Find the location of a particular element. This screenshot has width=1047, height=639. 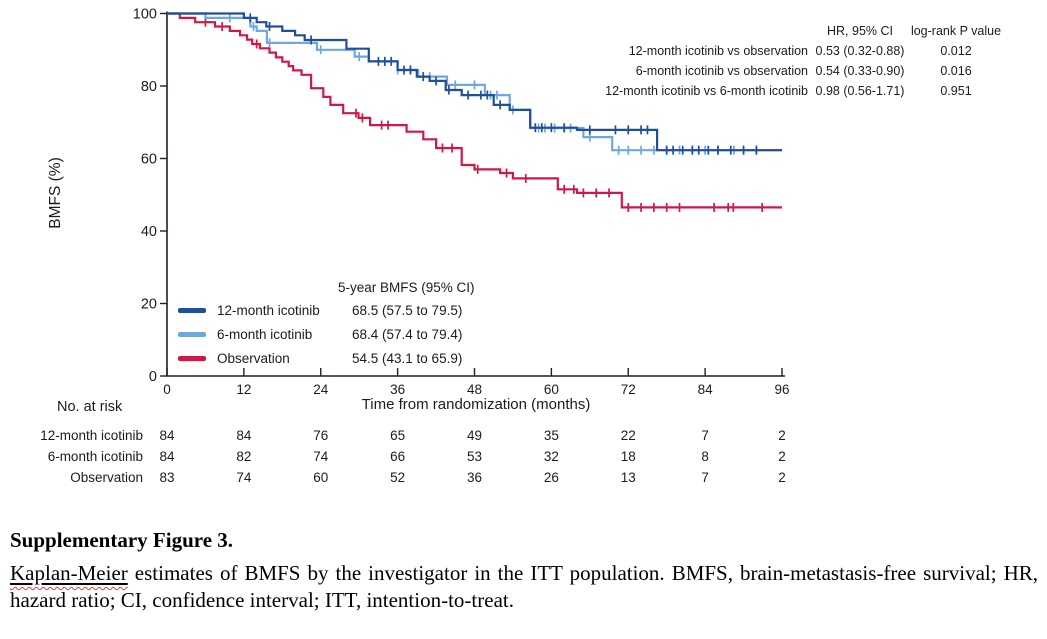

legend-header: 5-year BMFS (95% CI) is located at coordinates (406, 287).